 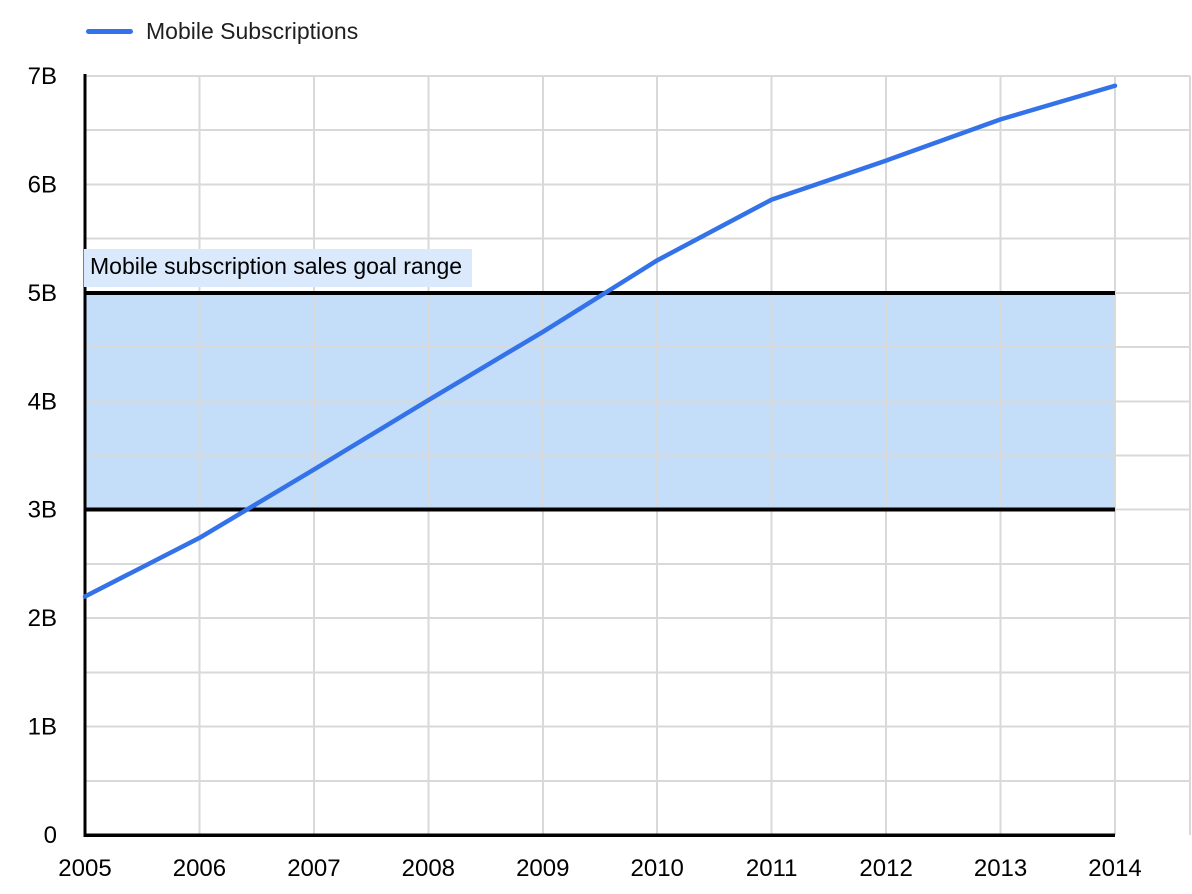 I want to click on y-tick-label: 7B, so click(x=42, y=76).